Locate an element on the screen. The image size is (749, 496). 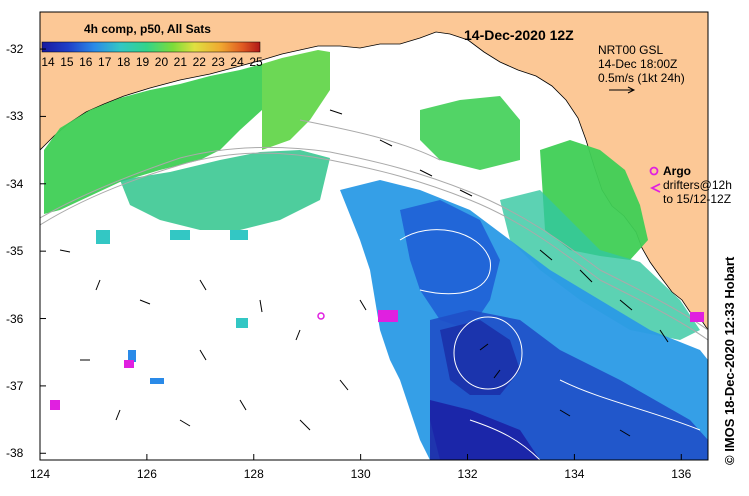
x-tick-label: 126 is located at coordinates (146, 474).